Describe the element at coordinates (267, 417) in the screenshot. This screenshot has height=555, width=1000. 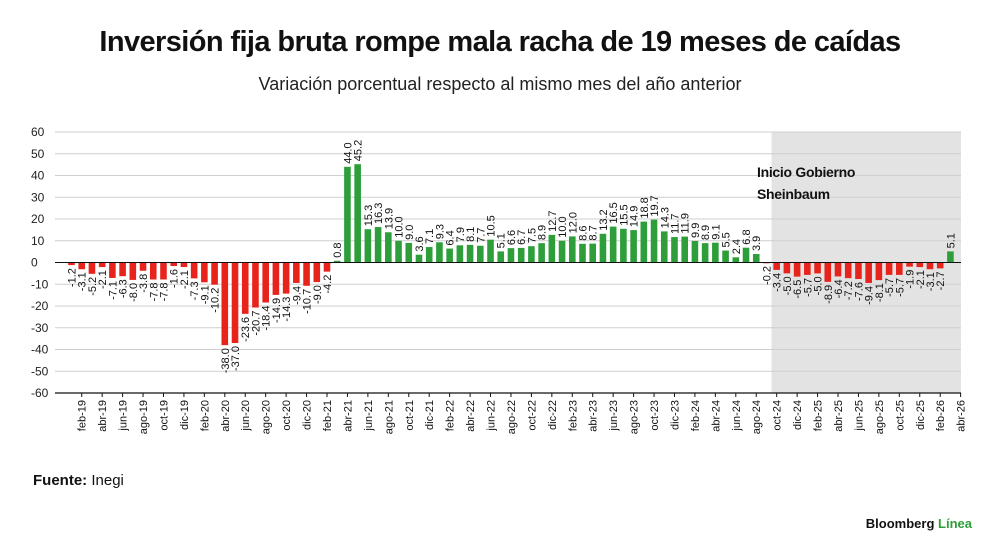
I see `x-tick-label: ago-20` at that location.